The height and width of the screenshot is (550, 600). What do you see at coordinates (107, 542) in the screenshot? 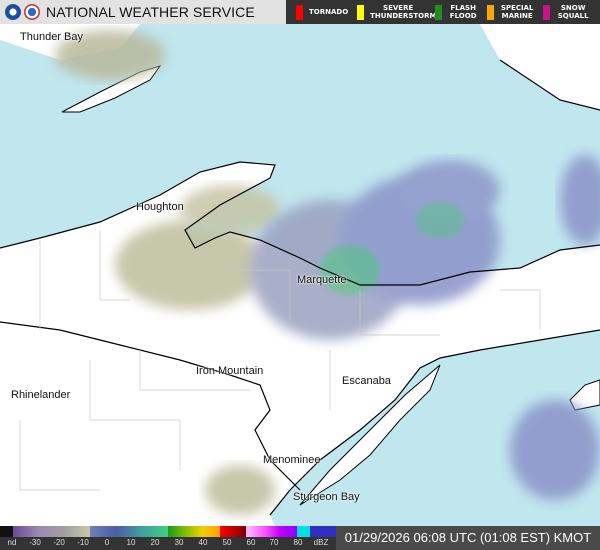
I see `tick-label: 0` at bounding box center [107, 542].